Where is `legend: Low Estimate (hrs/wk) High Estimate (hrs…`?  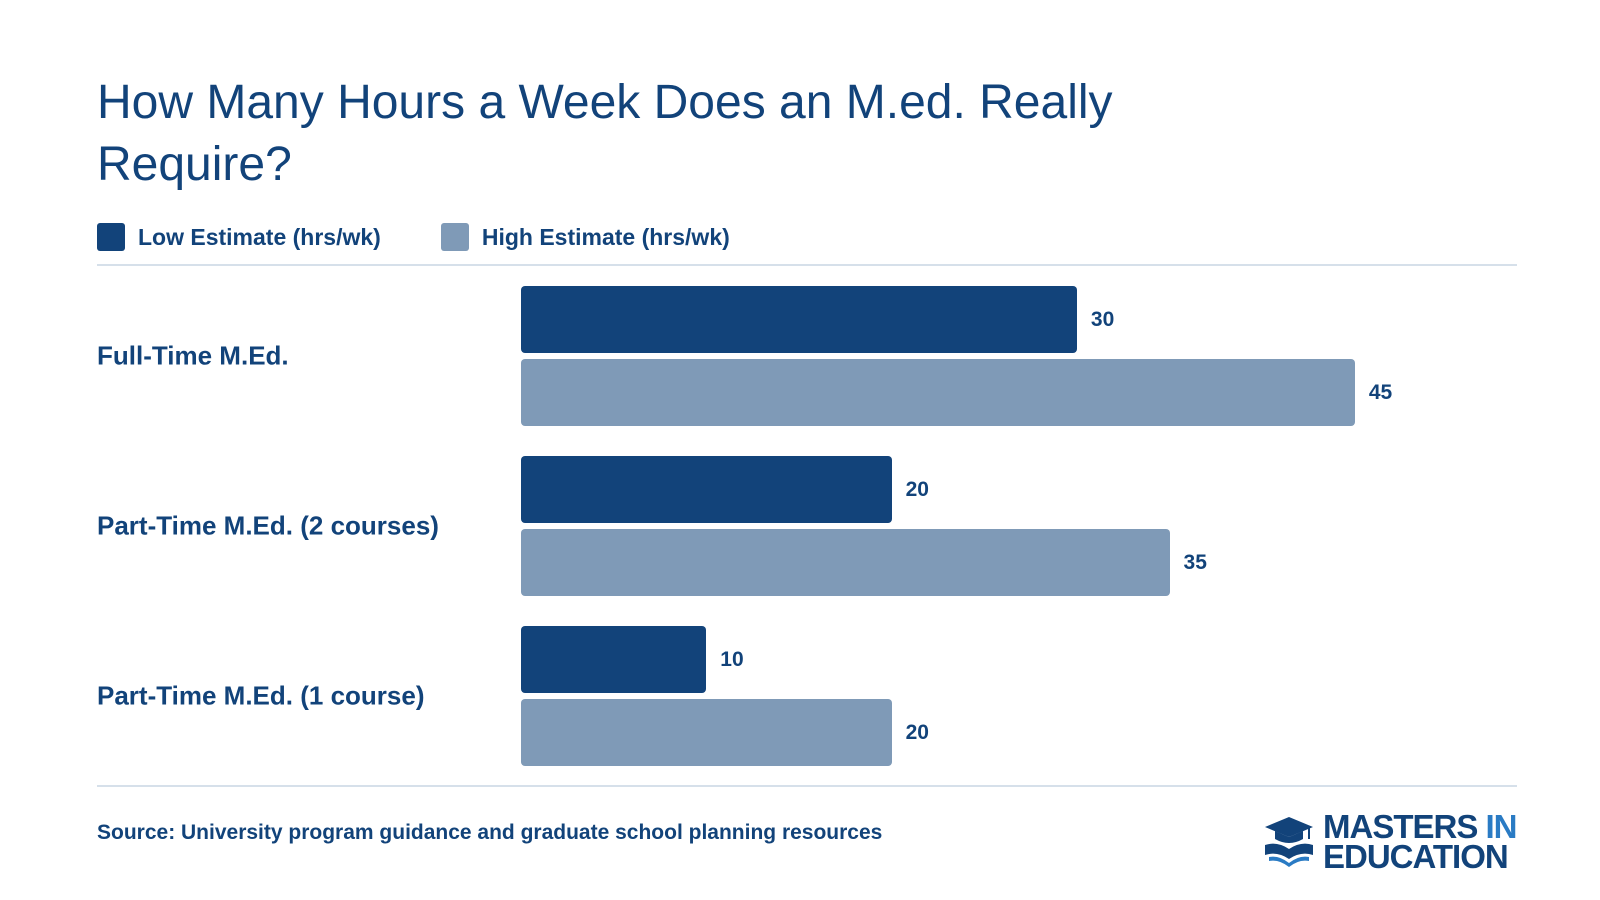
legend: Low Estimate (hrs/wk) High Estimate (hrs… is located at coordinates (443, 237).